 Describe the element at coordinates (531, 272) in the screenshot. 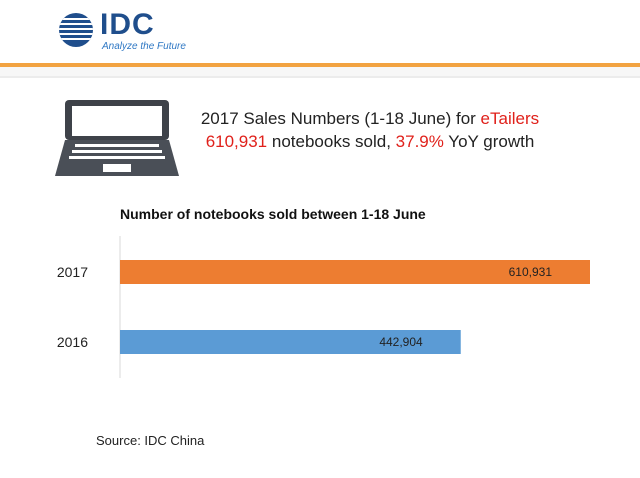

I see `value-label-2017: 610,931` at that location.